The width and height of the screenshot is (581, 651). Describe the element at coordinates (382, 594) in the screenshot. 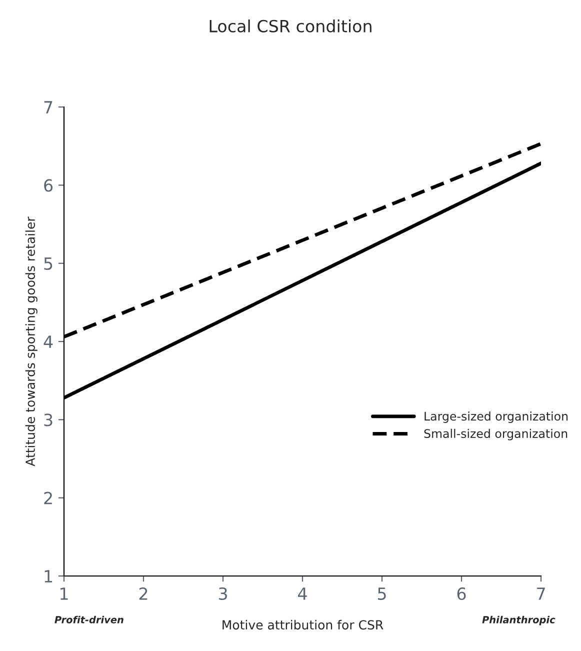

I see `x-tick-label: 5` at that location.